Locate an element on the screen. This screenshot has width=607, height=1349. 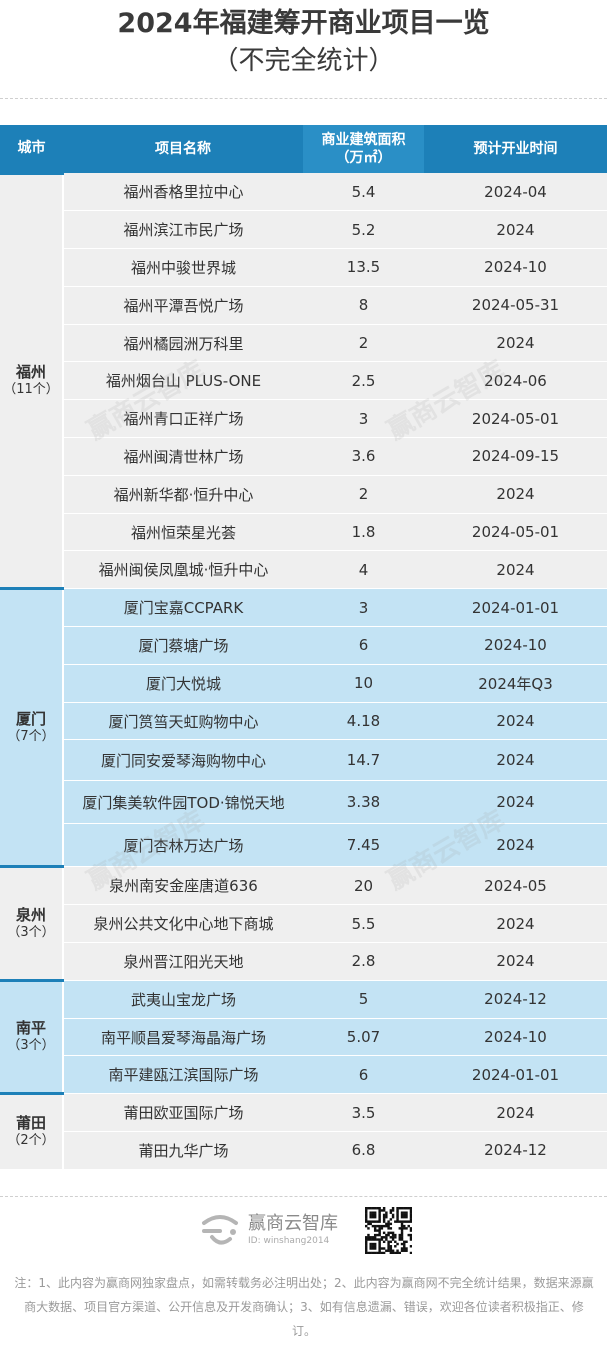
header-area: 商业建筑面积 （万㎡） is located at coordinates (363, 149).